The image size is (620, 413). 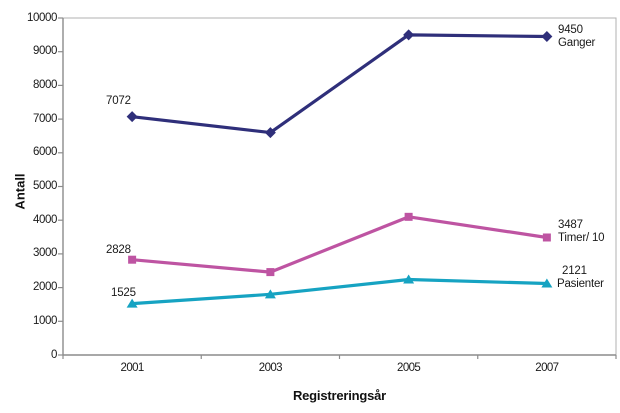 What do you see at coordinates (339, 244) in the screenshot?
I see `series-line-Timer/ 10` at bounding box center [339, 244].